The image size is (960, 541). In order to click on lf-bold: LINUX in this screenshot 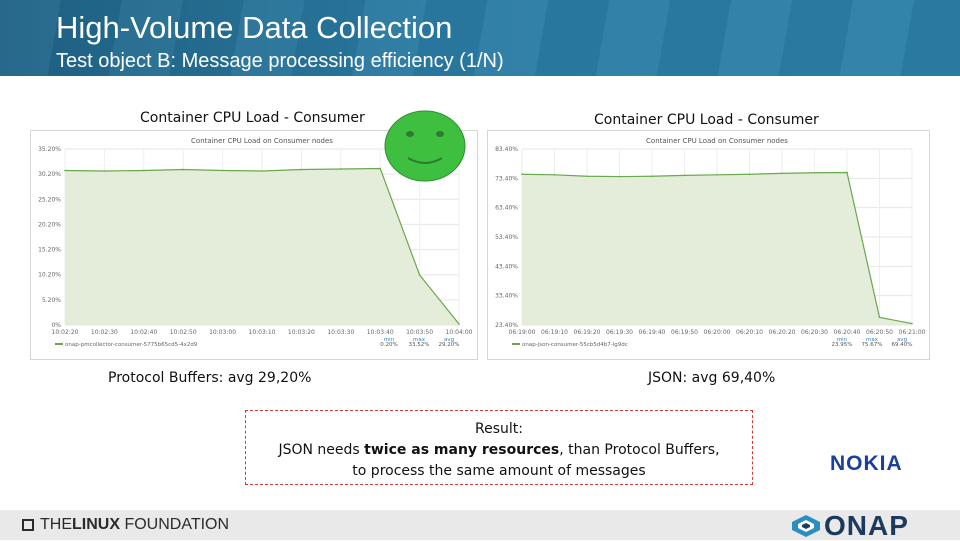, I will do `click(96, 524)`.